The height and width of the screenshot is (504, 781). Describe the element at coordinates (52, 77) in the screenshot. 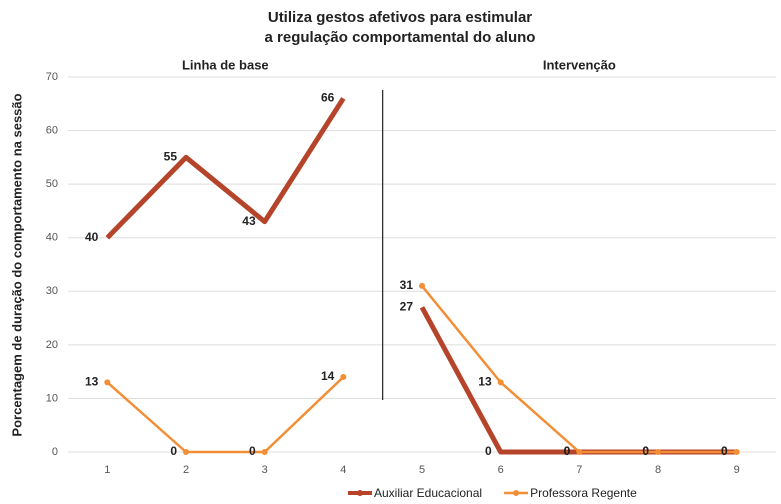

I see `y-tick-label: 70` at that location.